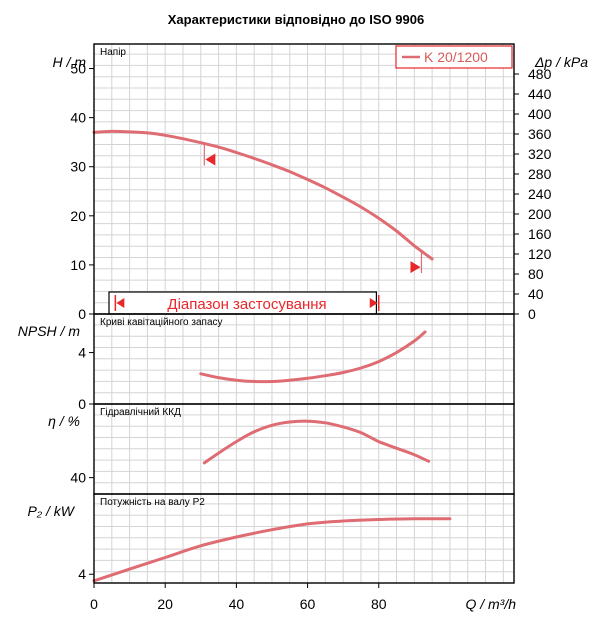  I want to click on y-tick-label: 20, so click(78, 216).